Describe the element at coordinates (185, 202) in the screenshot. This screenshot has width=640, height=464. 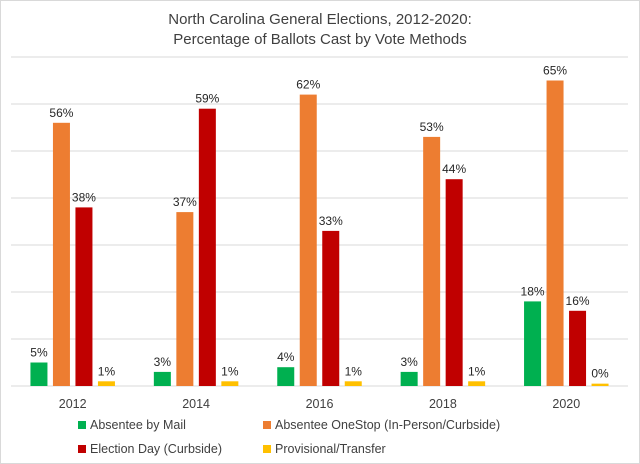
I see `data-label: 37%` at that location.